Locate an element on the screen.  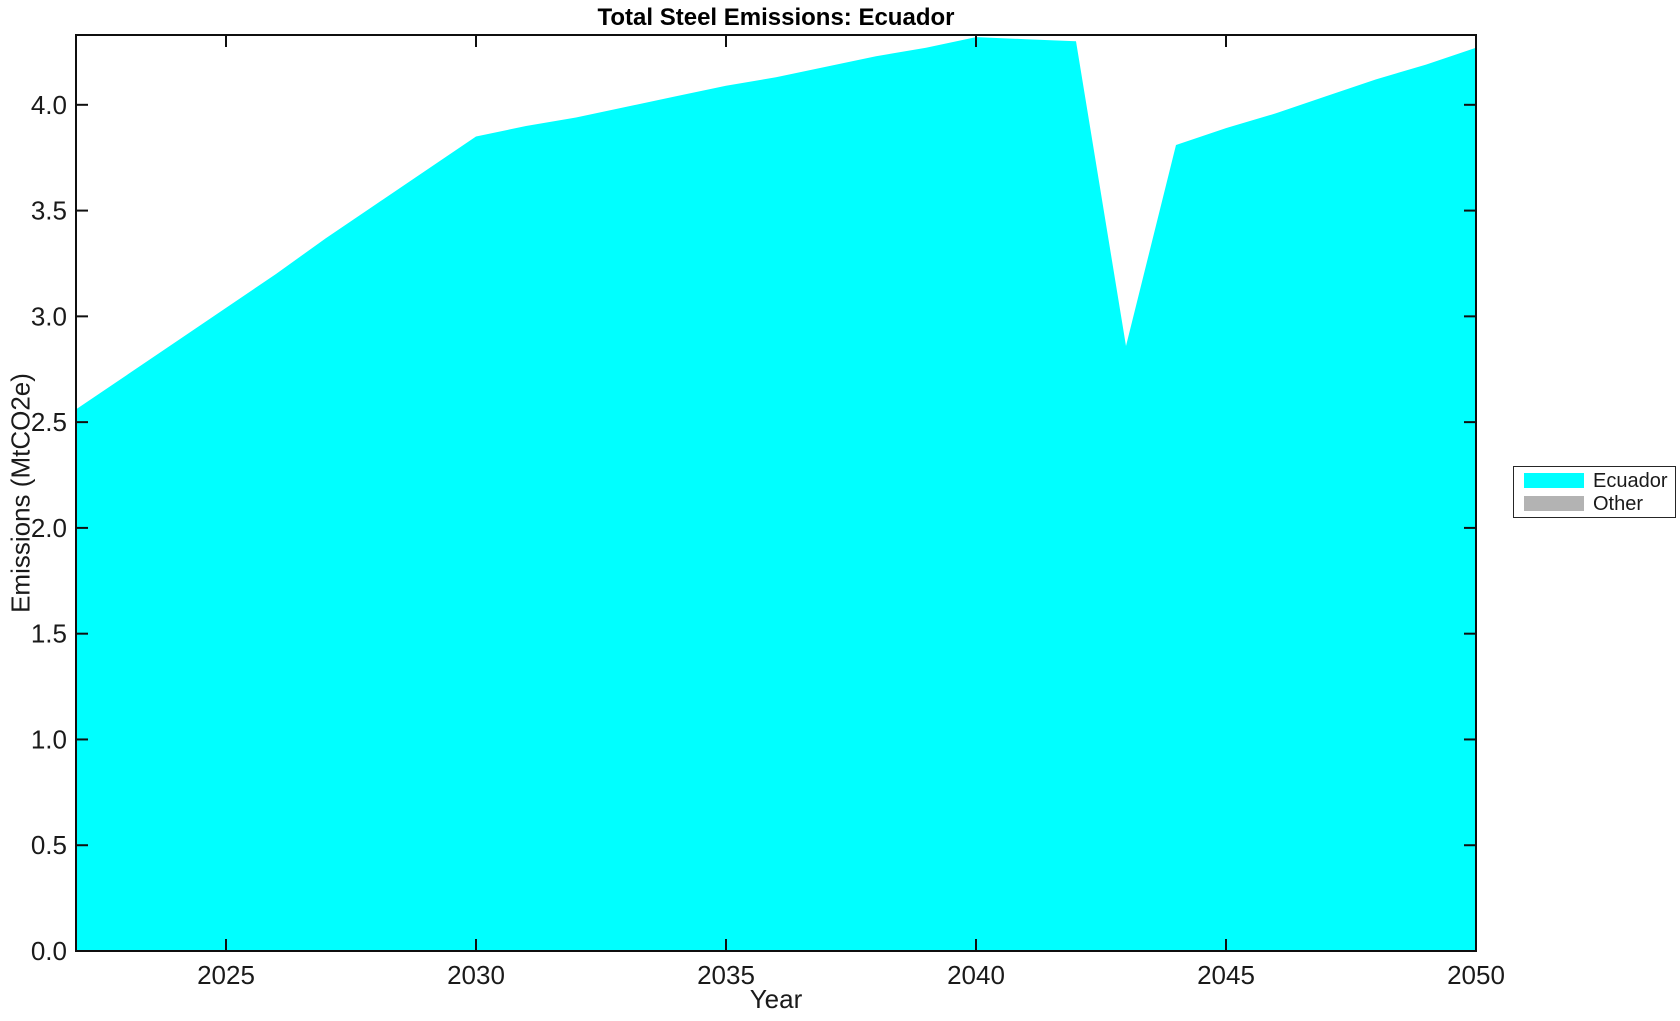
legend-swatch-ecuador-icon is located at coordinates (1554, 480).